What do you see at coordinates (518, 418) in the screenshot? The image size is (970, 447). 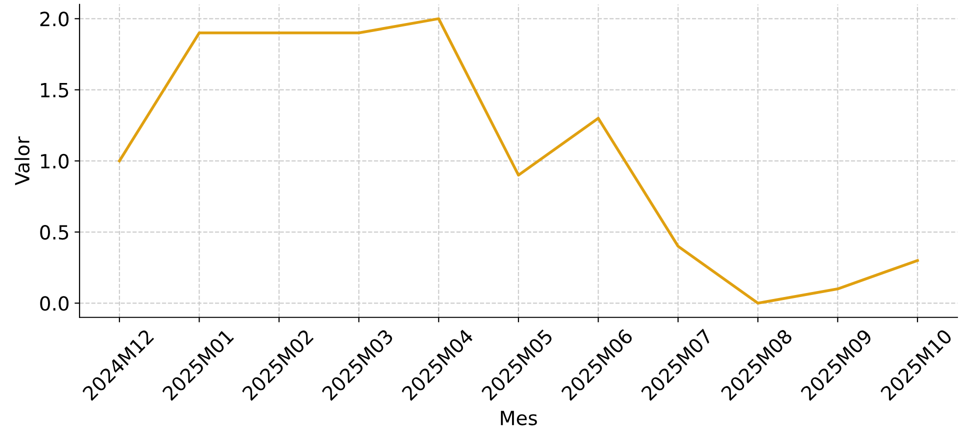 I see `x-axis-title: Mes` at bounding box center [518, 418].